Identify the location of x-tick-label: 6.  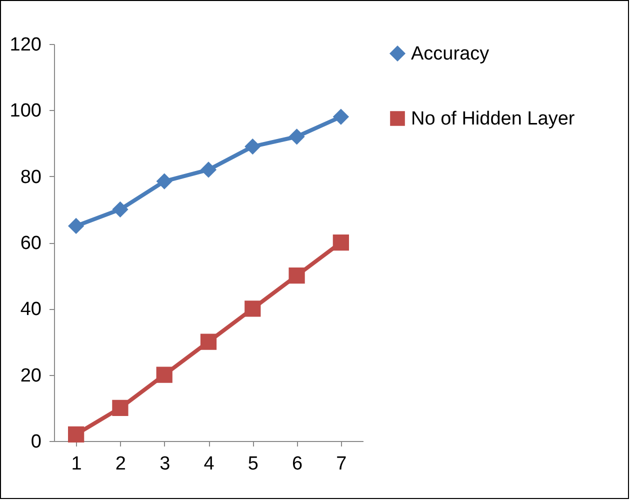
(297, 464).